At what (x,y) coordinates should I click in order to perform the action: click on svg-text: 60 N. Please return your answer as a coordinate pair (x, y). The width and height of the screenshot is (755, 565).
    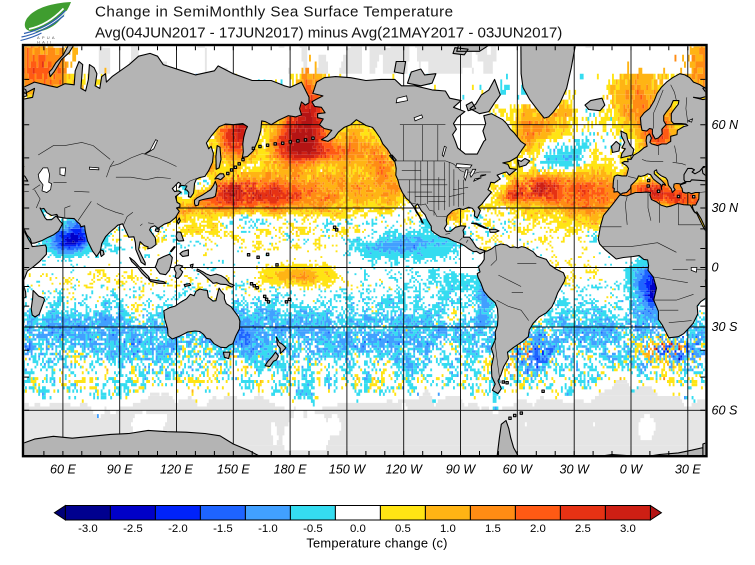
    Looking at the image, I should click on (726, 125).